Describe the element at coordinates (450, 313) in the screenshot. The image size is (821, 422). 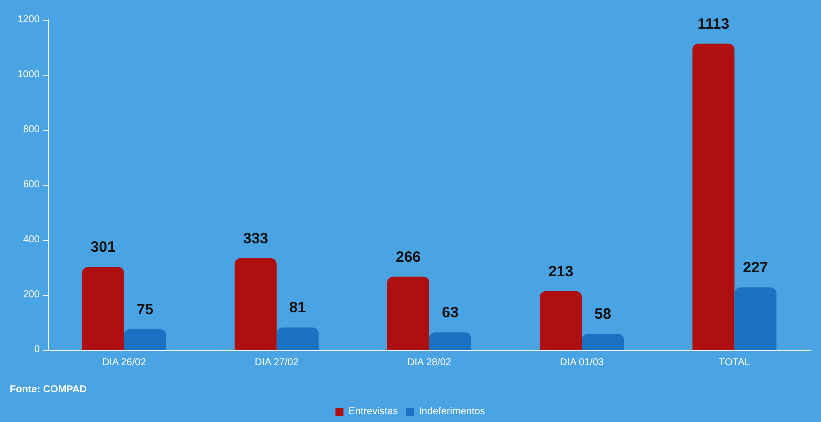
I see `data-label: 63` at that location.